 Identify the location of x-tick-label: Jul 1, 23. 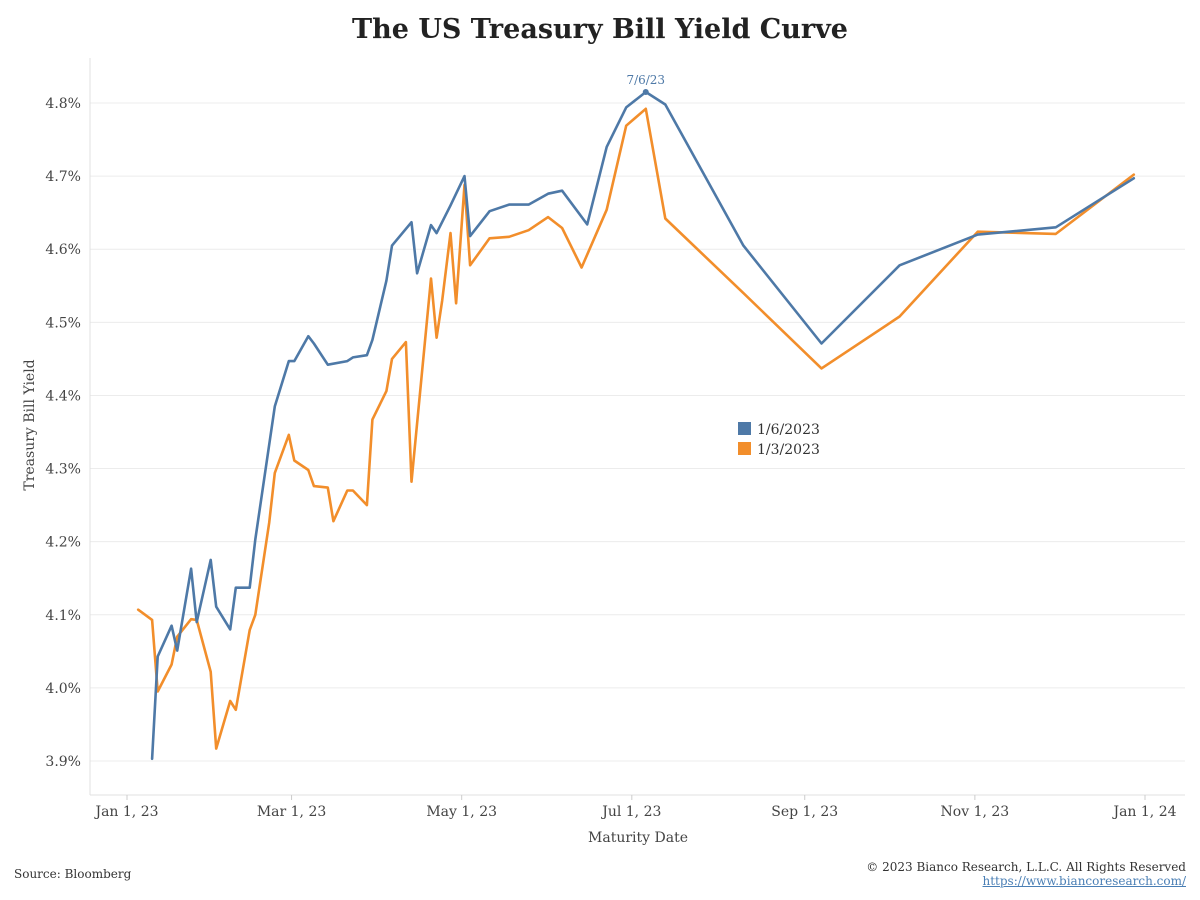
(630, 812).